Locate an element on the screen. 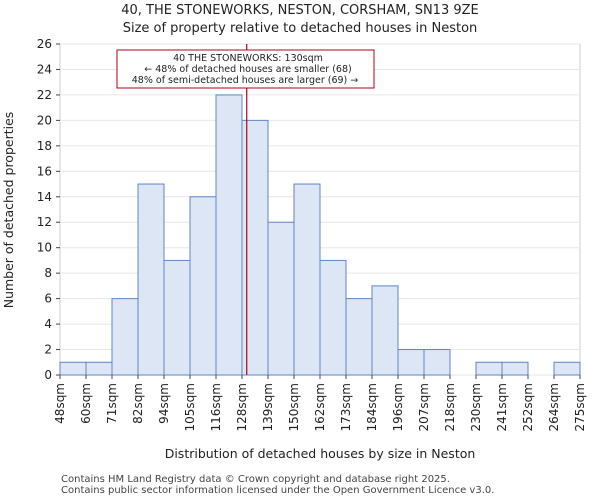 The width and height of the screenshot is (600, 500). x-tick-label: 230sqm is located at coordinates (476, 407).